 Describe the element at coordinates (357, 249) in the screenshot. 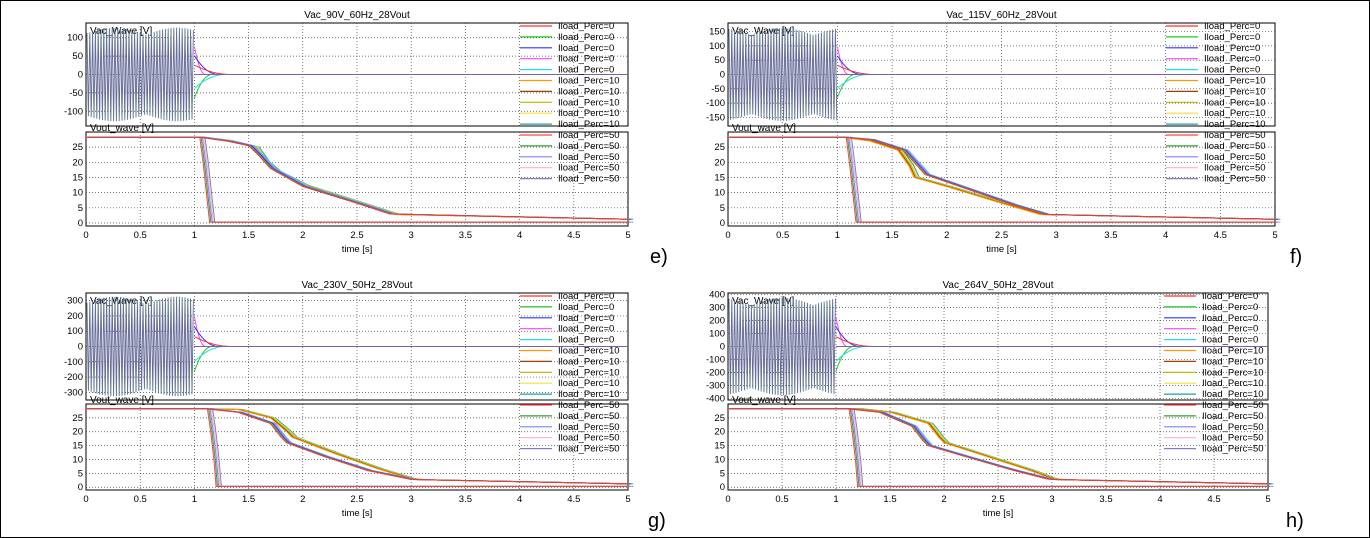

I see `xaxis-label: time [s]` at that location.